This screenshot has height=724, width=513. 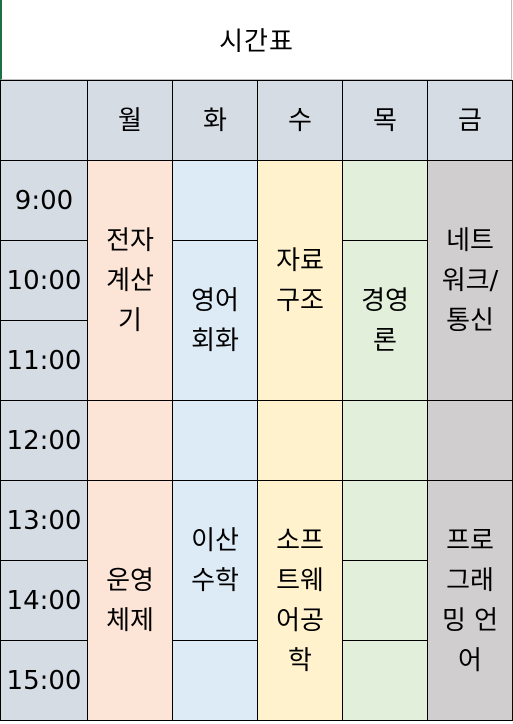 What do you see at coordinates (44, 200) in the screenshot?
I see `time-cell: 9:00` at bounding box center [44, 200].